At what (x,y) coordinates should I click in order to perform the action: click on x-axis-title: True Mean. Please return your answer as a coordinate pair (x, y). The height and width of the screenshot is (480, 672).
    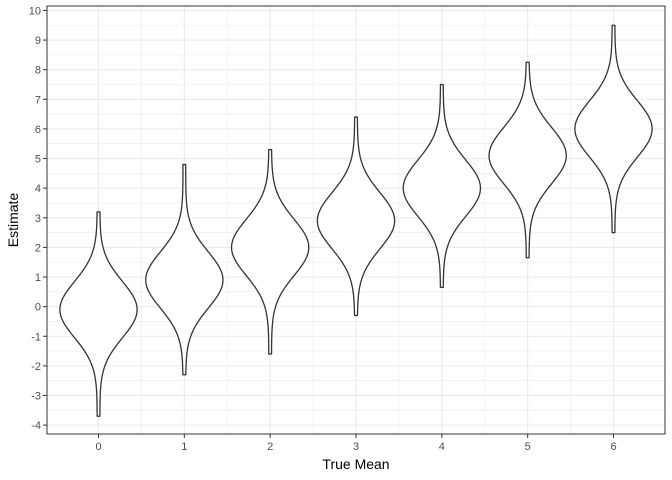
    Looking at the image, I should click on (355, 464).